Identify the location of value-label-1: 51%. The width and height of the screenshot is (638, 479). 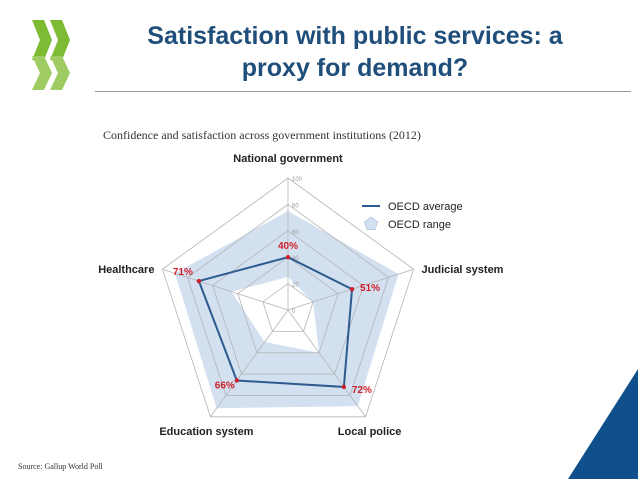
(370, 288).